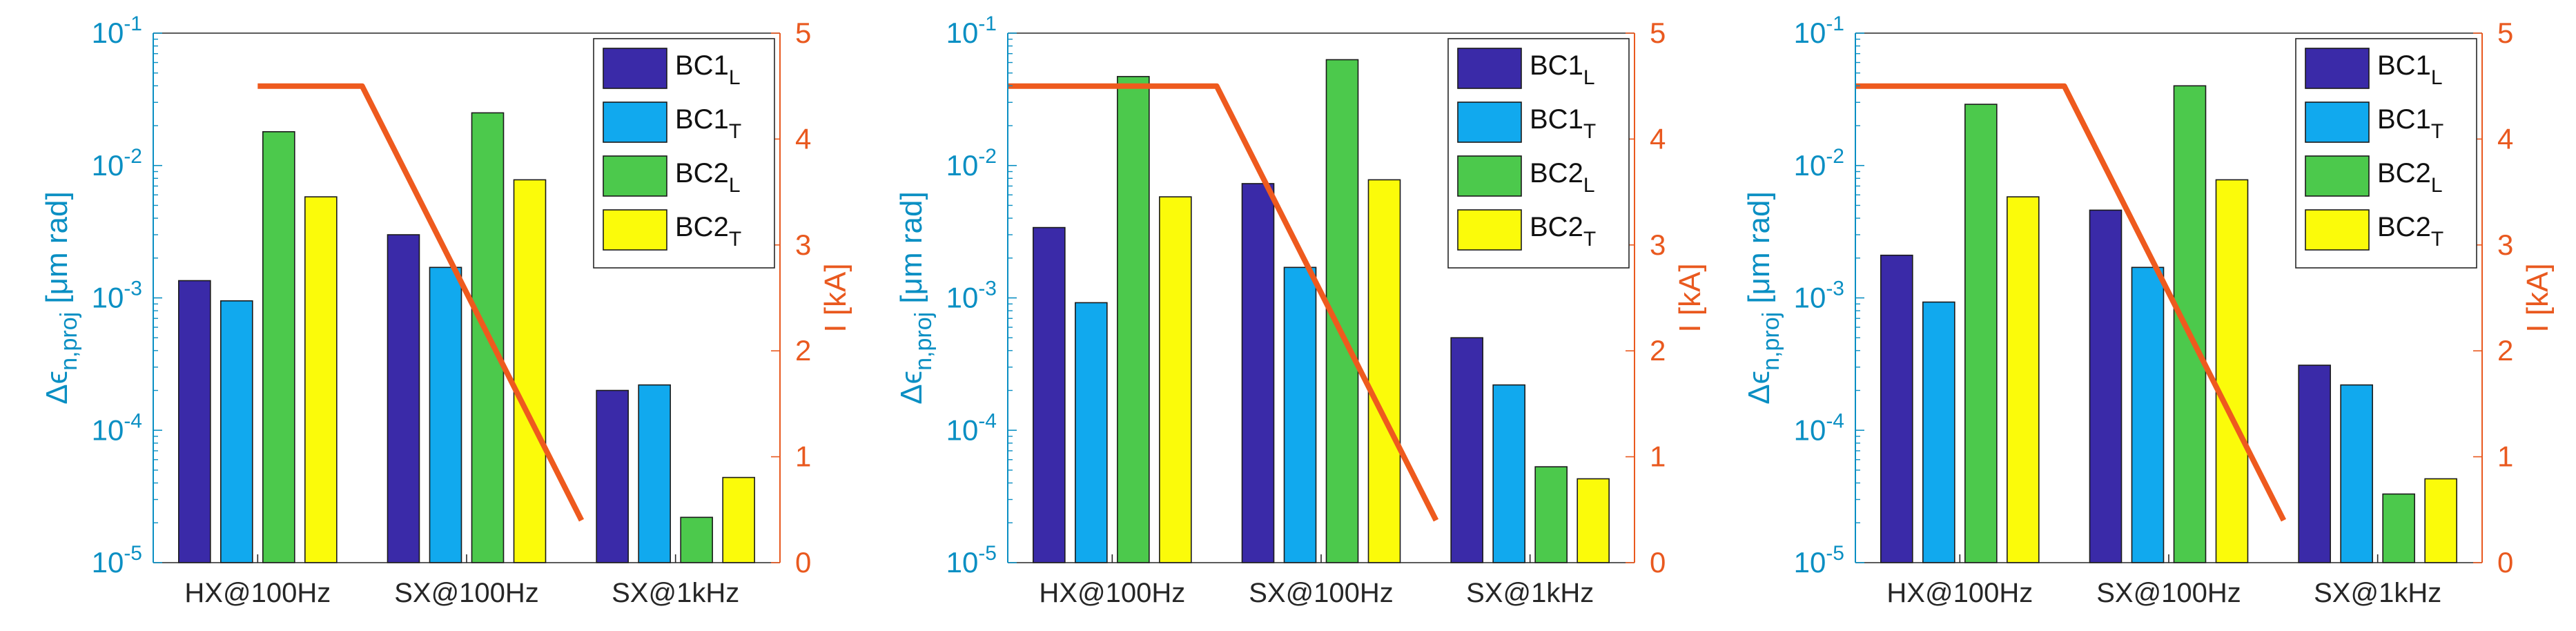 Image resolution: width=2576 pixels, height=631 pixels. What do you see at coordinates (1658, 138) in the screenshot?
I see `right-tick-label: 4` at bounding box center [1658, 138].